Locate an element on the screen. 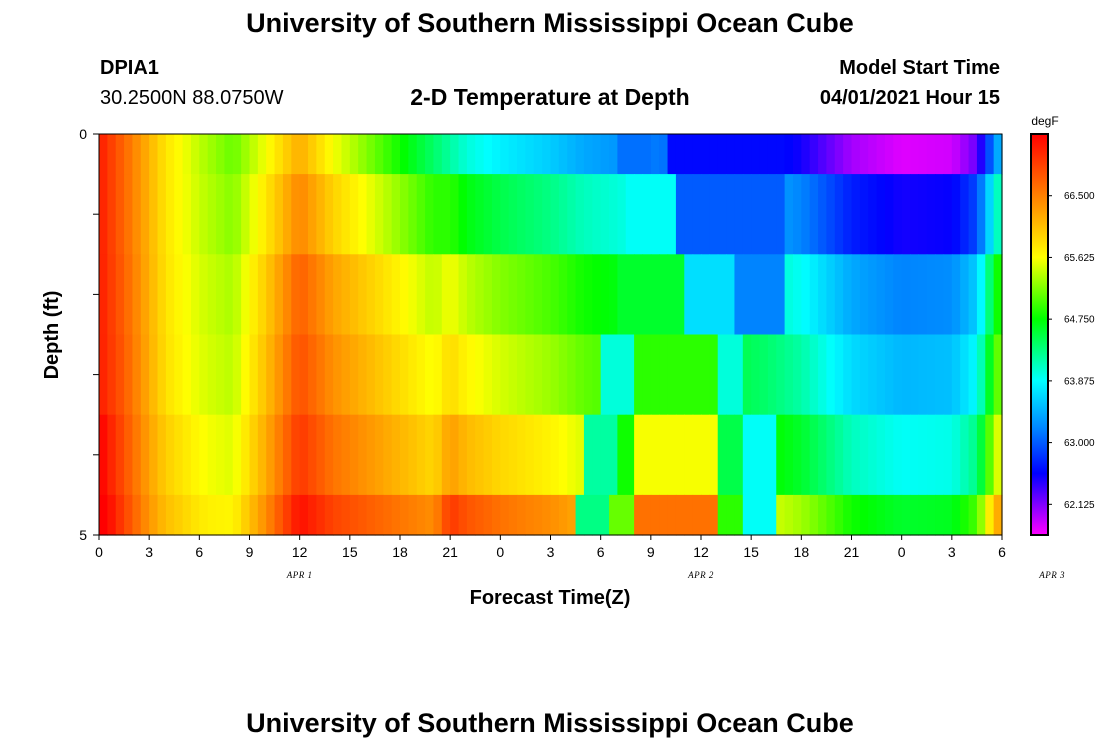 The height and width of the screenshot is (750, 1100). x-tick-label: 6 is located at coordinates (1002, 552).